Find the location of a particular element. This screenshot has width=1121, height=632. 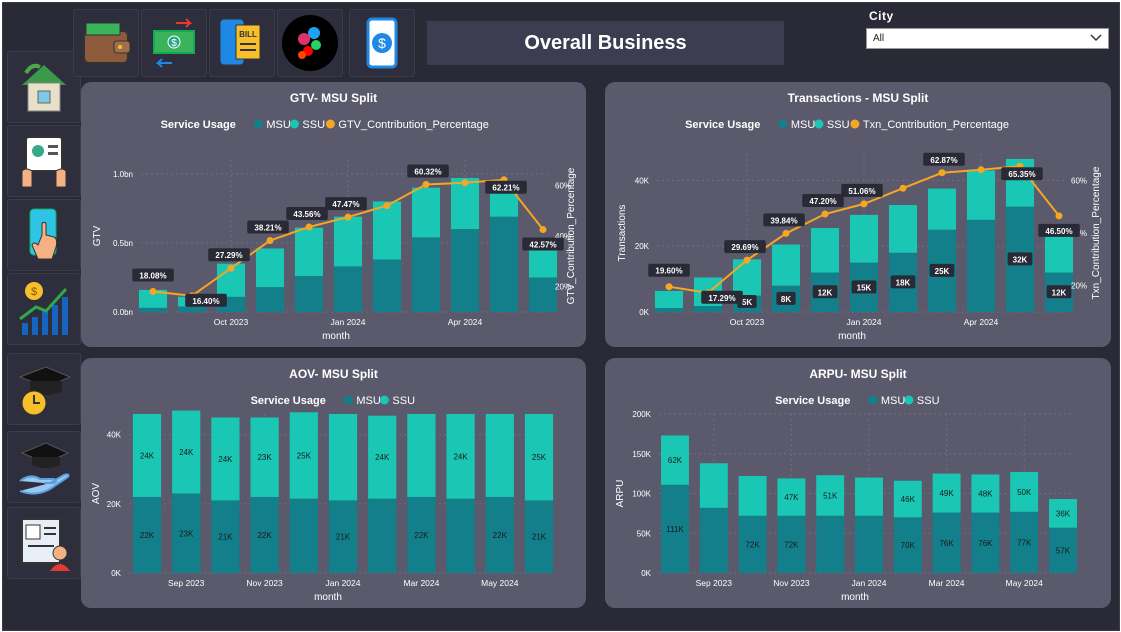

y-tick-label: 150K is located at coordinates (641, 454).